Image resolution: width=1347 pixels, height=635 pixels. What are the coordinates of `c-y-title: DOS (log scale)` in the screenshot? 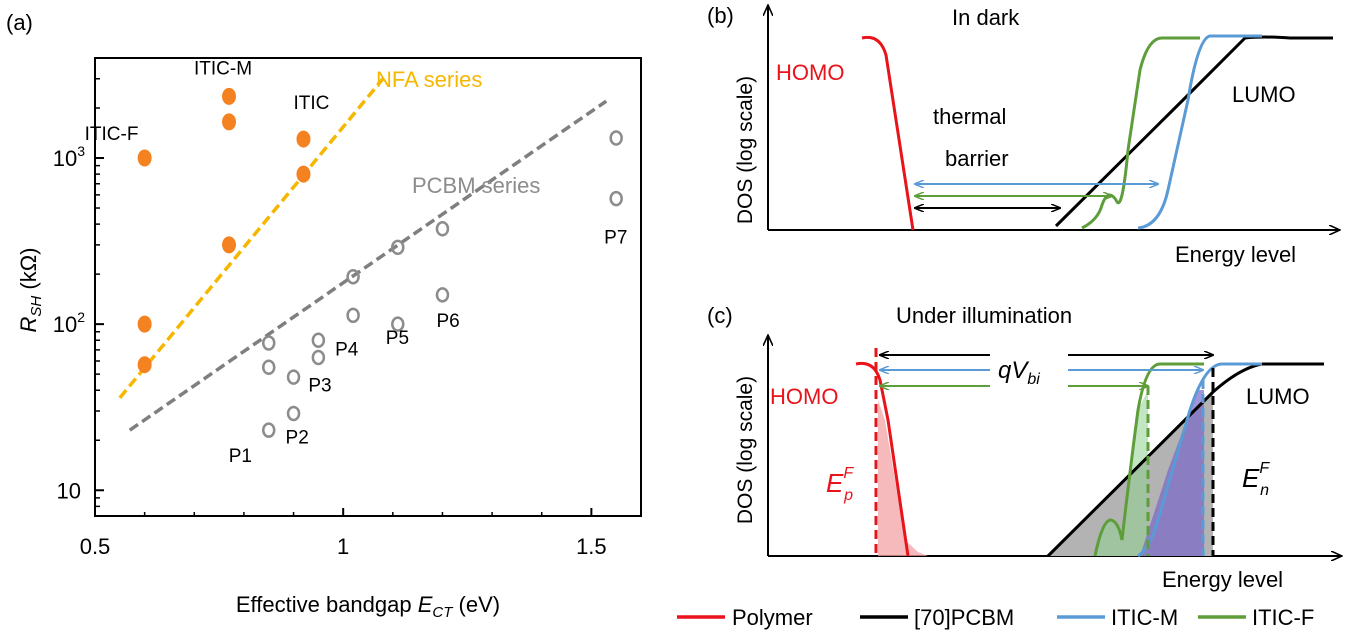 It's located at (745, 450).